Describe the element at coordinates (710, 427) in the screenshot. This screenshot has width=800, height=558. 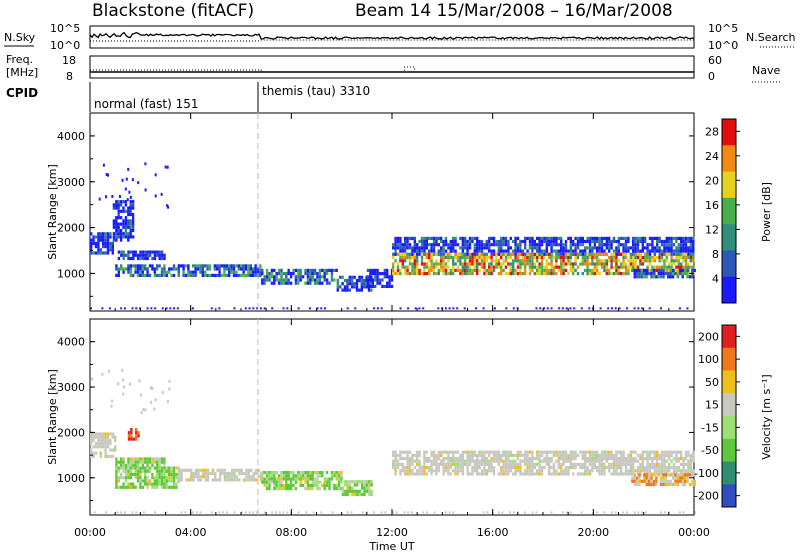
I see `velocity-colorbar-tick-label: -15` at that location.